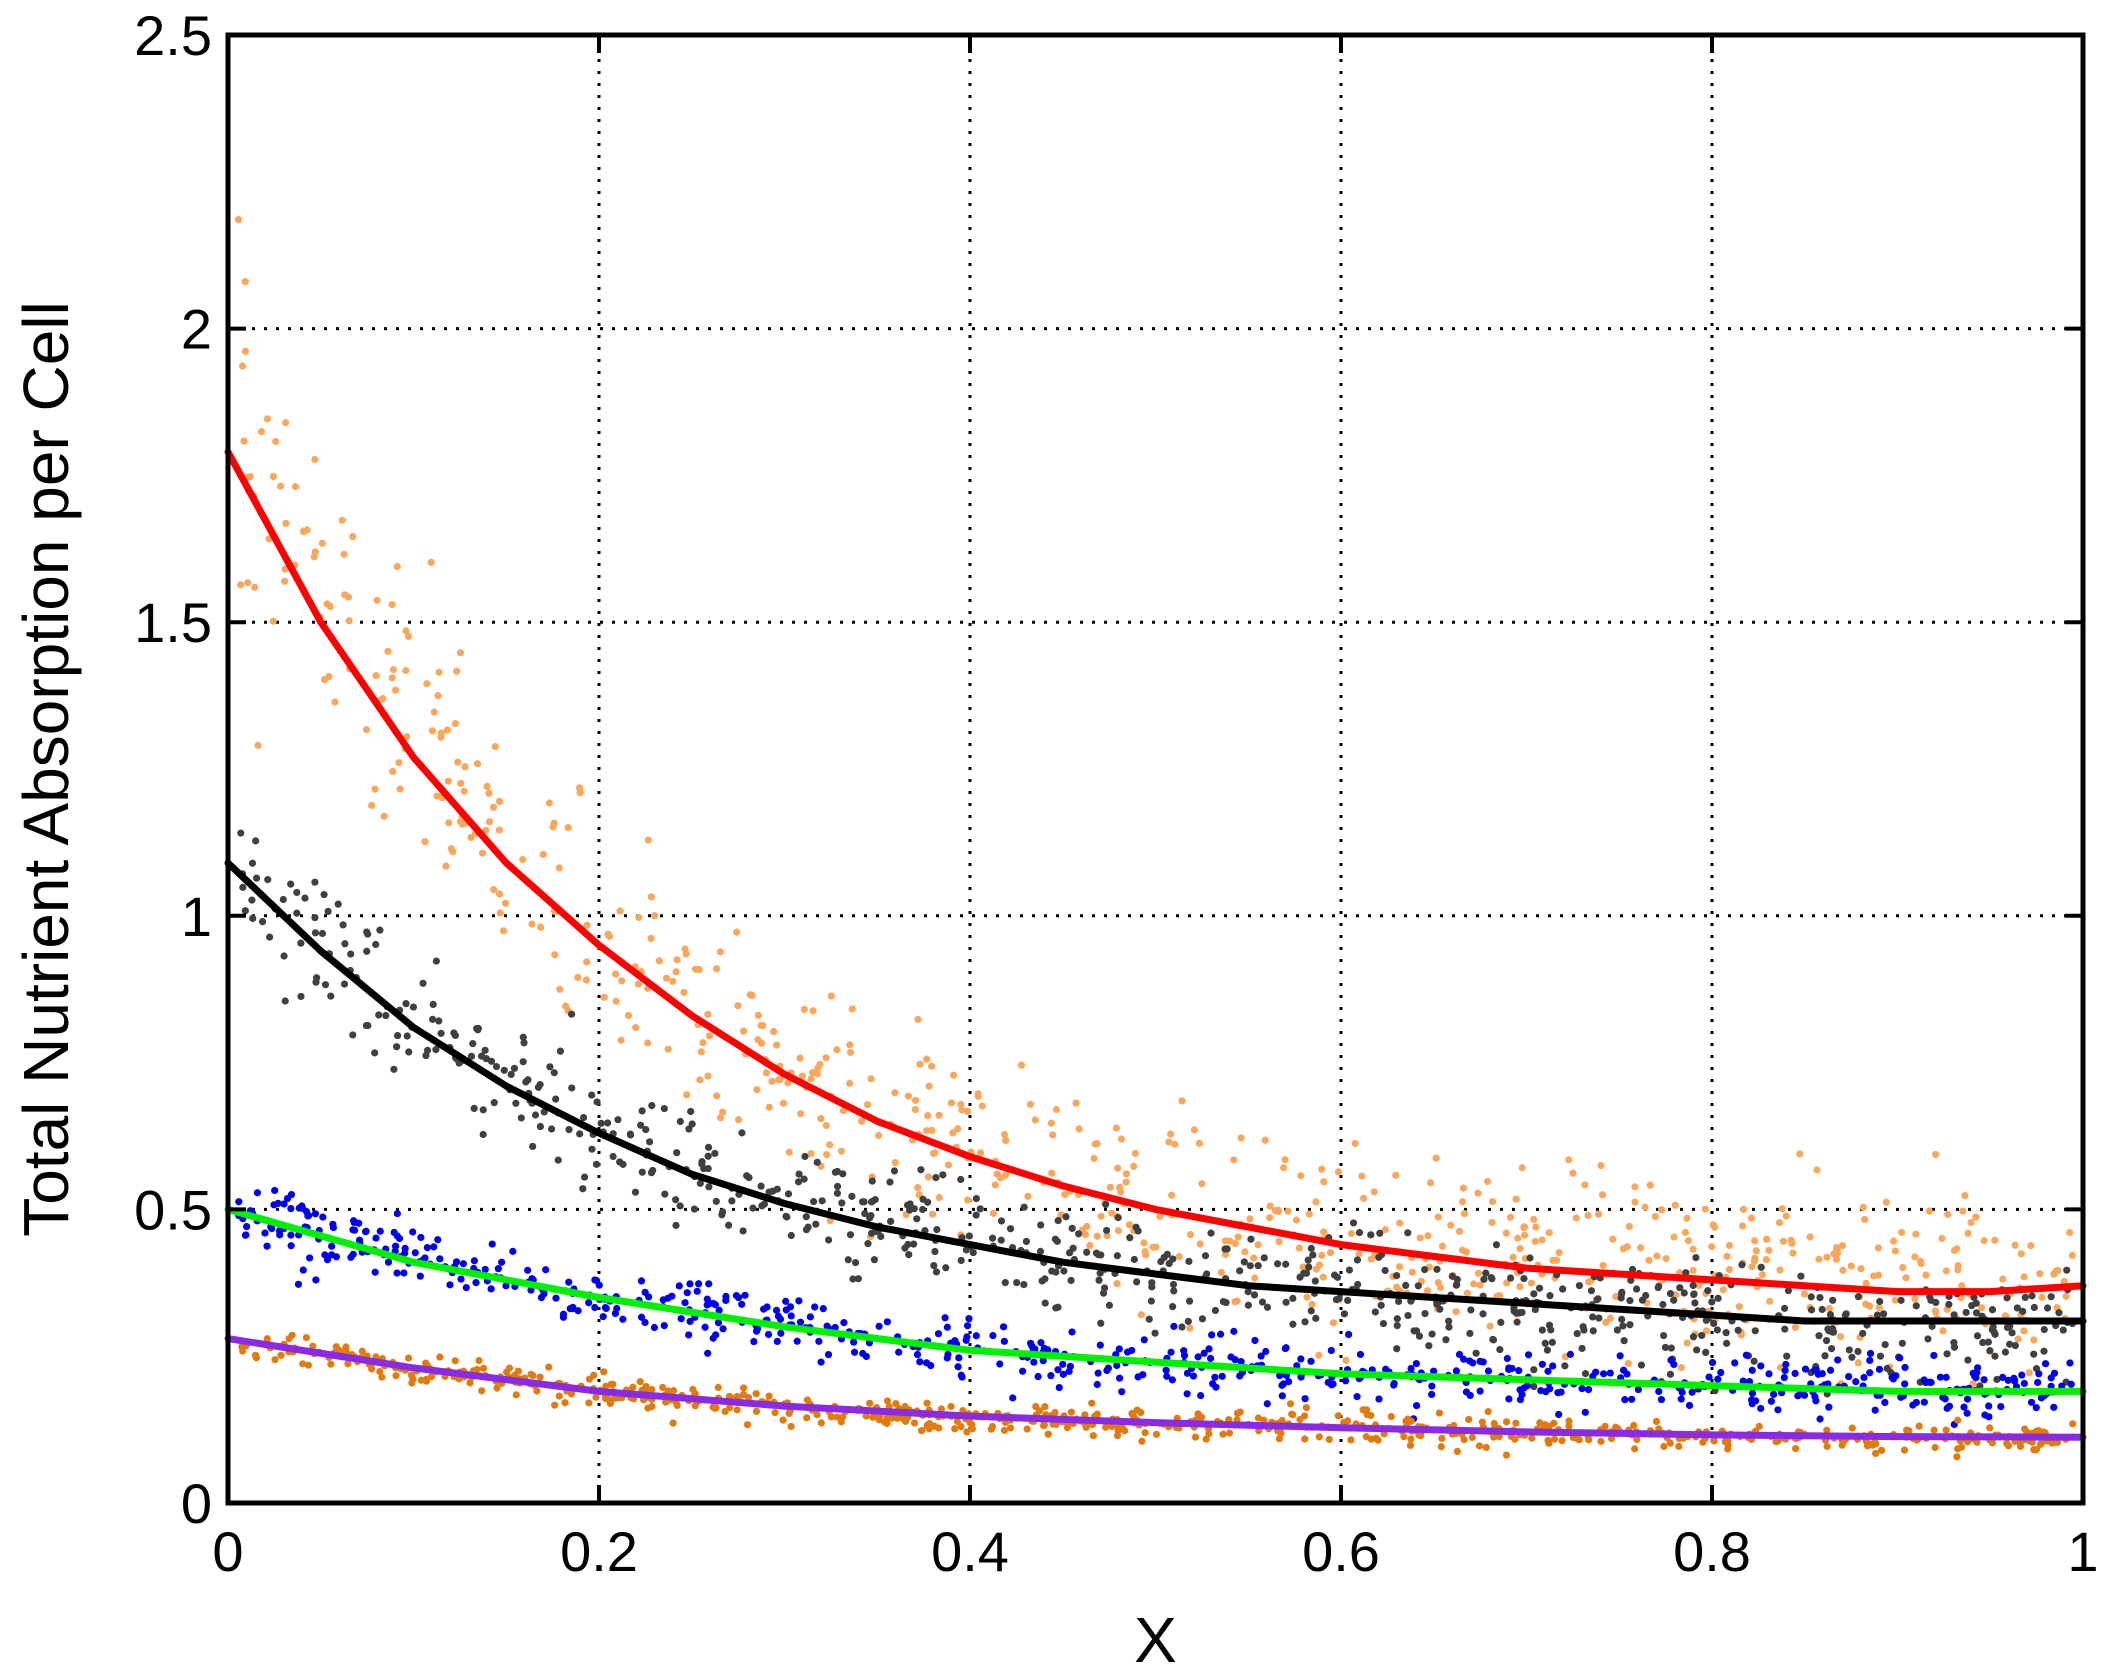  I want to click on x-axis-label: X, so click(1155, 1639).